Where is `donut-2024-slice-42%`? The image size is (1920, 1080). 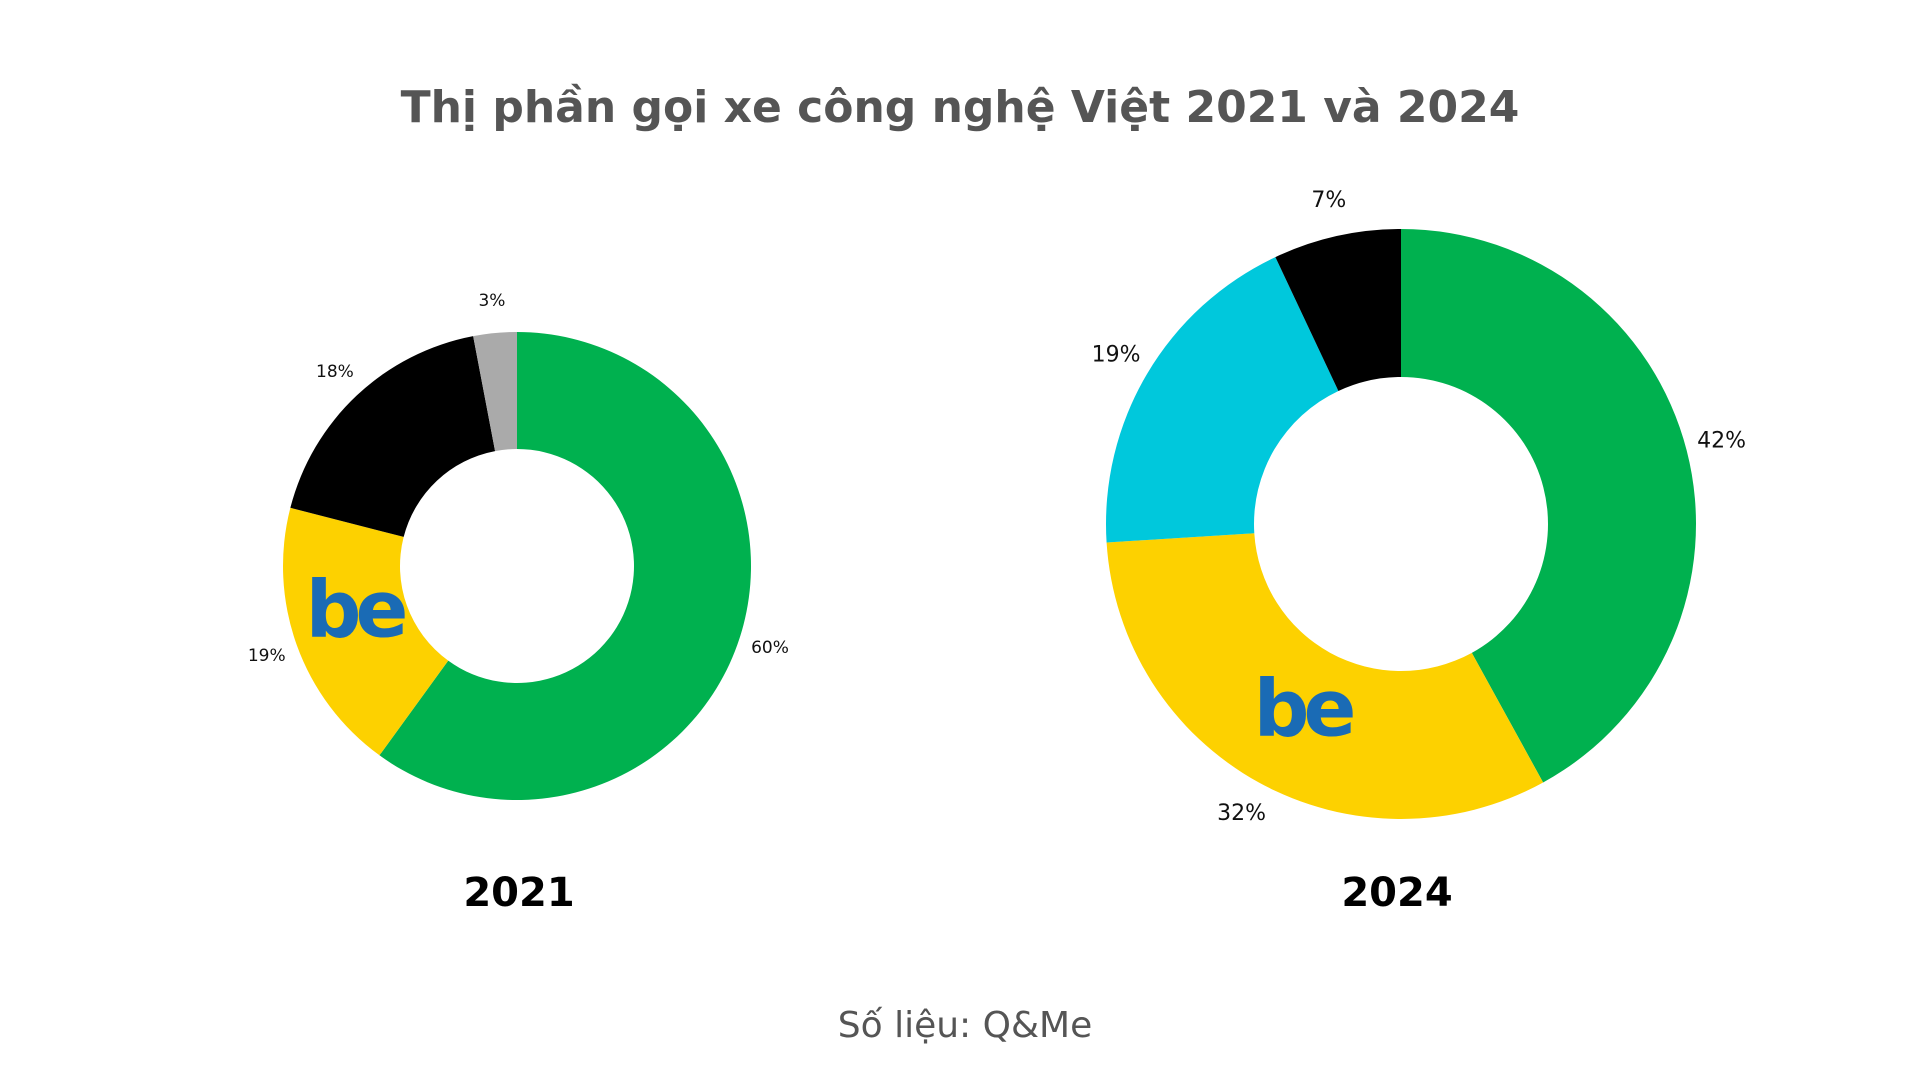 donut-2024-slice-42% is located at coordinates (1548, 506).